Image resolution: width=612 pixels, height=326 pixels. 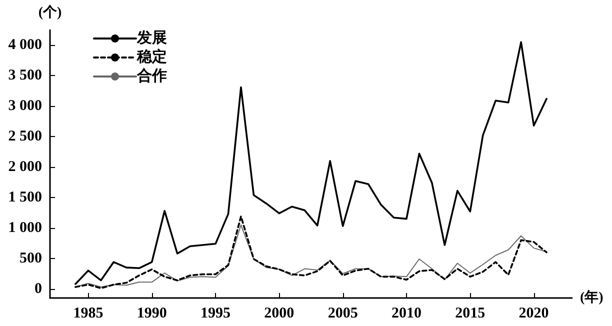 I want to click on x-tick-label: 2020, so click(x=533, y=314).